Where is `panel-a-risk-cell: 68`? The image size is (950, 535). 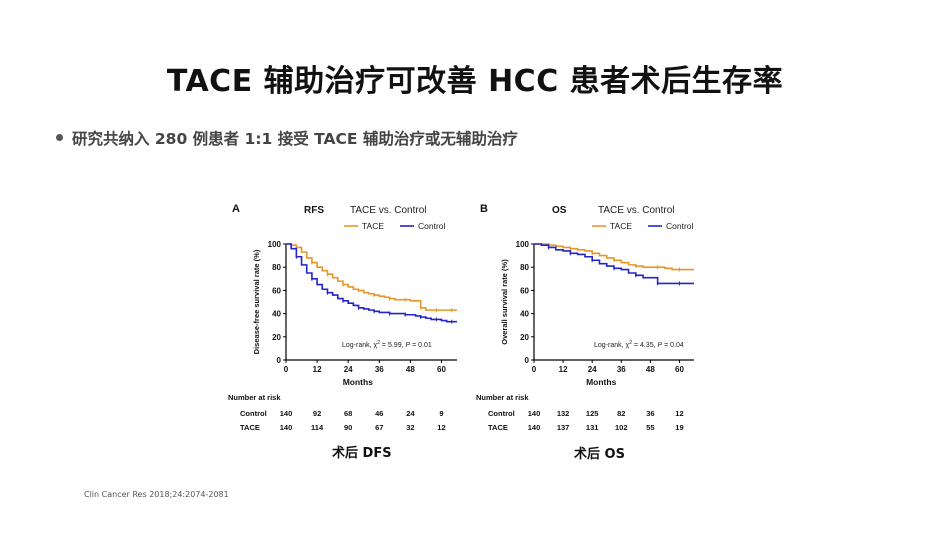 panel-a-risk-cell: 68 is located at coordinates (348, 413).